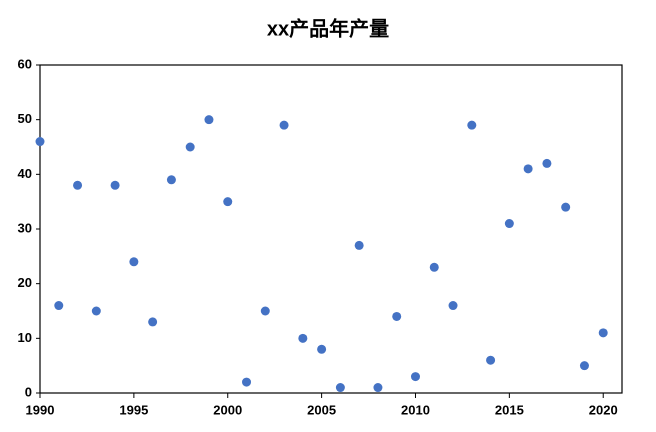 The image size is (656, 432). I want to click on chart-title: xx产品年产量, so click(328, 28).